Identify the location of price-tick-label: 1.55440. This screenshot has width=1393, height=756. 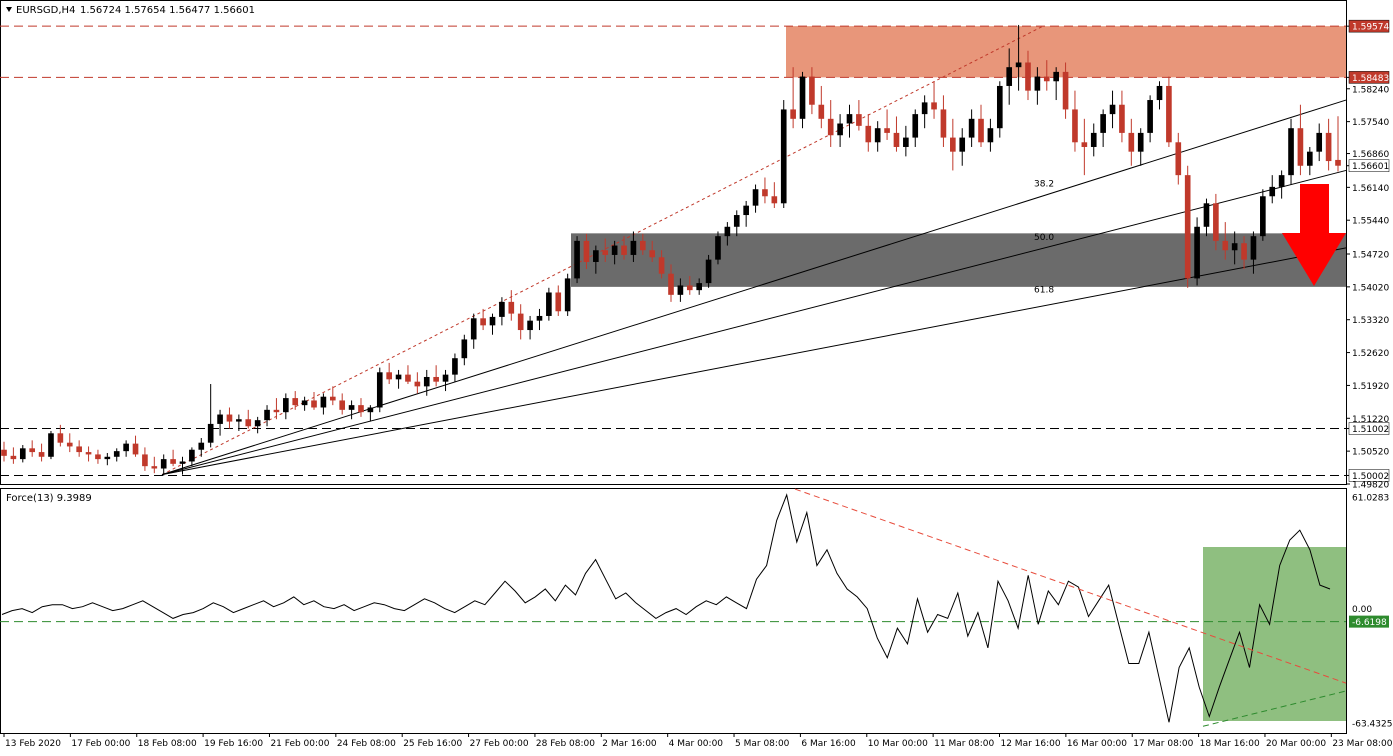
(1370, 222).